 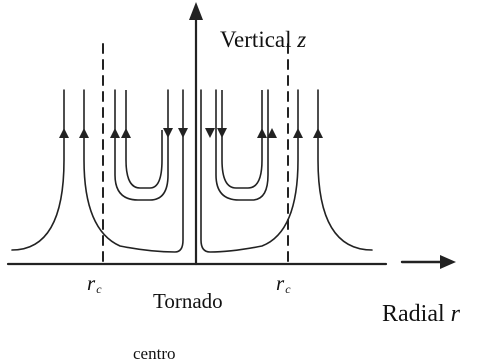 I want to click on streamline-left-outer-right-branch, so click(x=133, y=171).